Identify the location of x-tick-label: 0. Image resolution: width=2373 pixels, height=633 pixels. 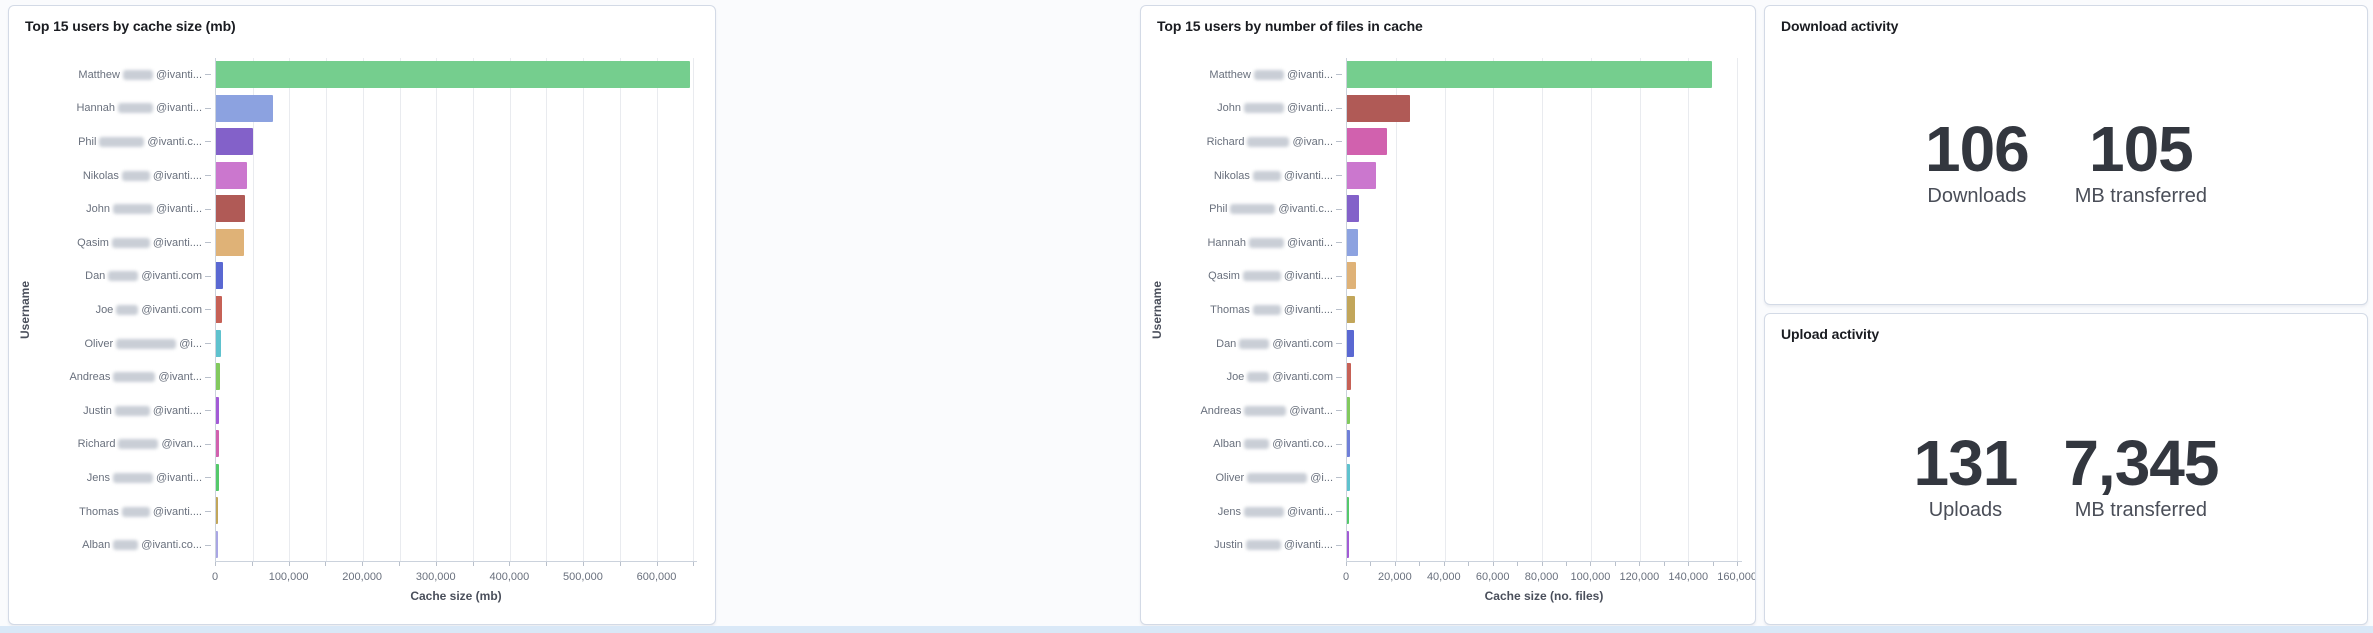
(1346, 577).